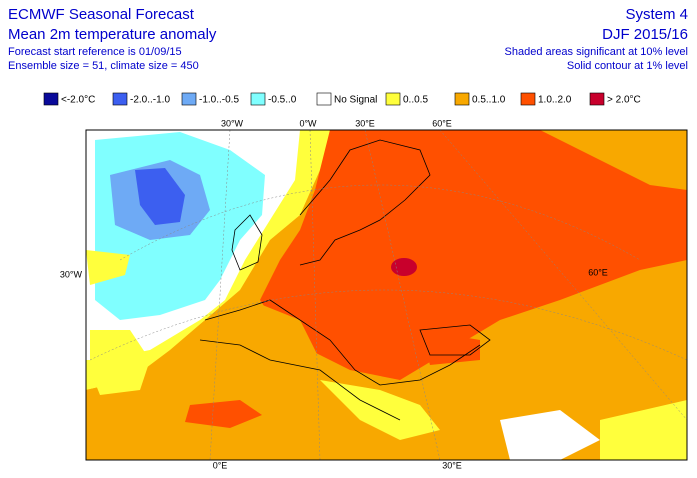 The image size is (697, 478). Describe the element at coordinates (645, 34) in the screenshot. I see `period: DJF 2015/16` at that location.